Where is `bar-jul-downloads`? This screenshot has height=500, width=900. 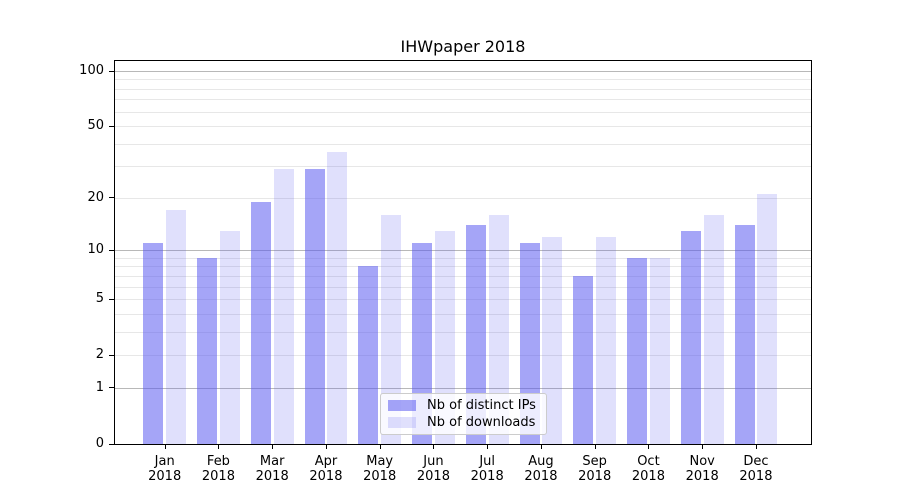
bar-jul-downloads is located at coordinates (498, 329).